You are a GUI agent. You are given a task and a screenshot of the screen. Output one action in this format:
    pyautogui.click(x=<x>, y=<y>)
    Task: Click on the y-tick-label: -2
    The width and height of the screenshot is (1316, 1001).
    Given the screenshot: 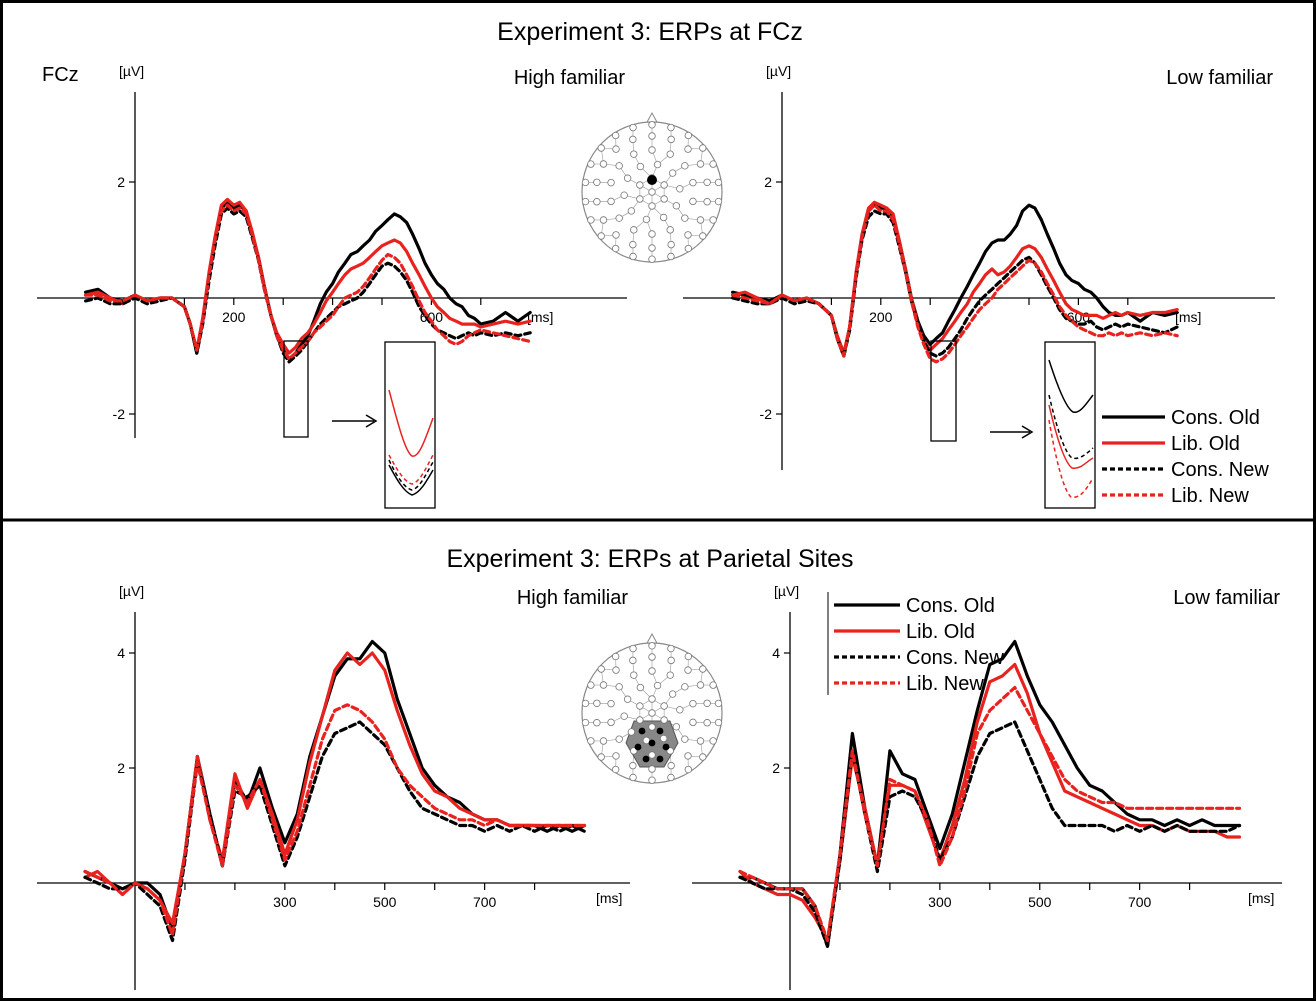 What is the action you would take?
    pyautogui.click(x=766, y=414)
    